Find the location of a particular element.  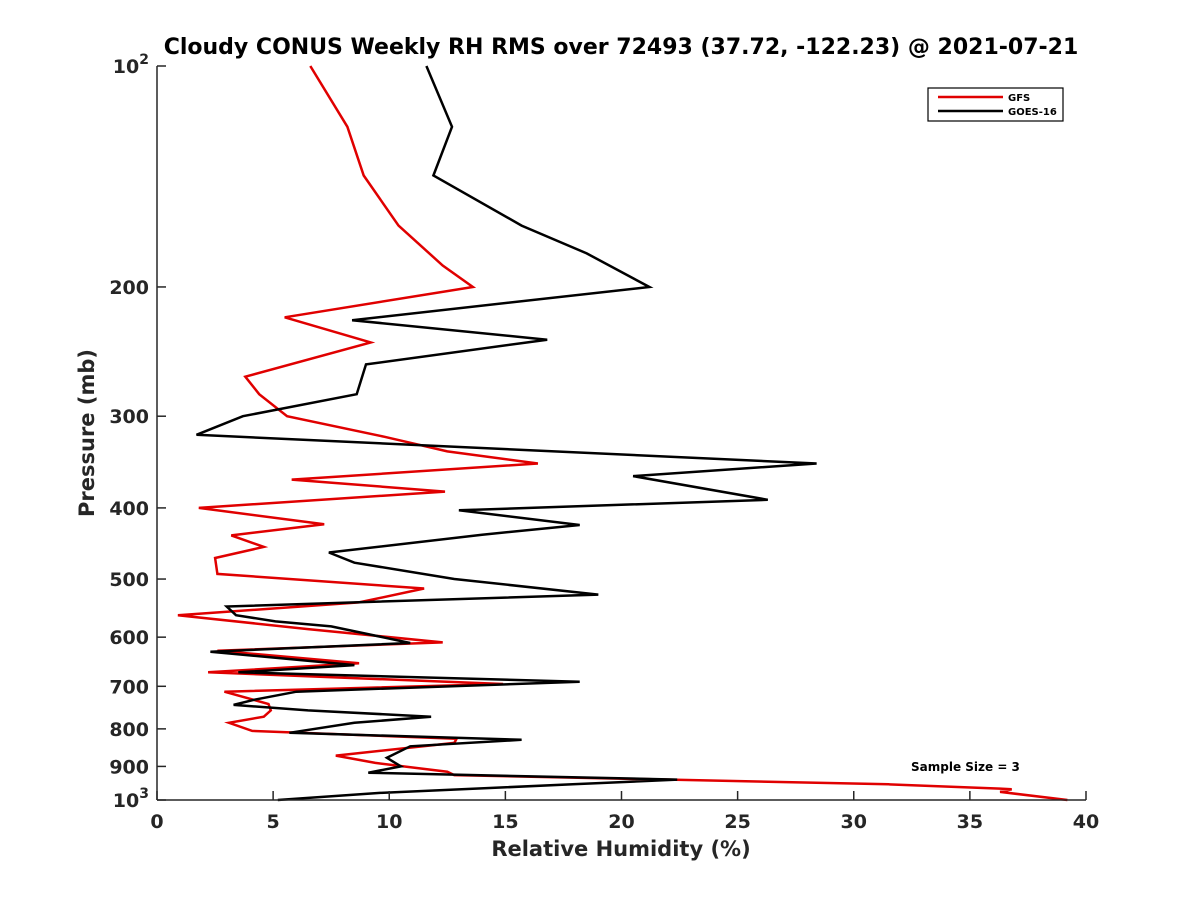

x-axis-label: Relative Humidity (%) is located at coordinates (620, 849).